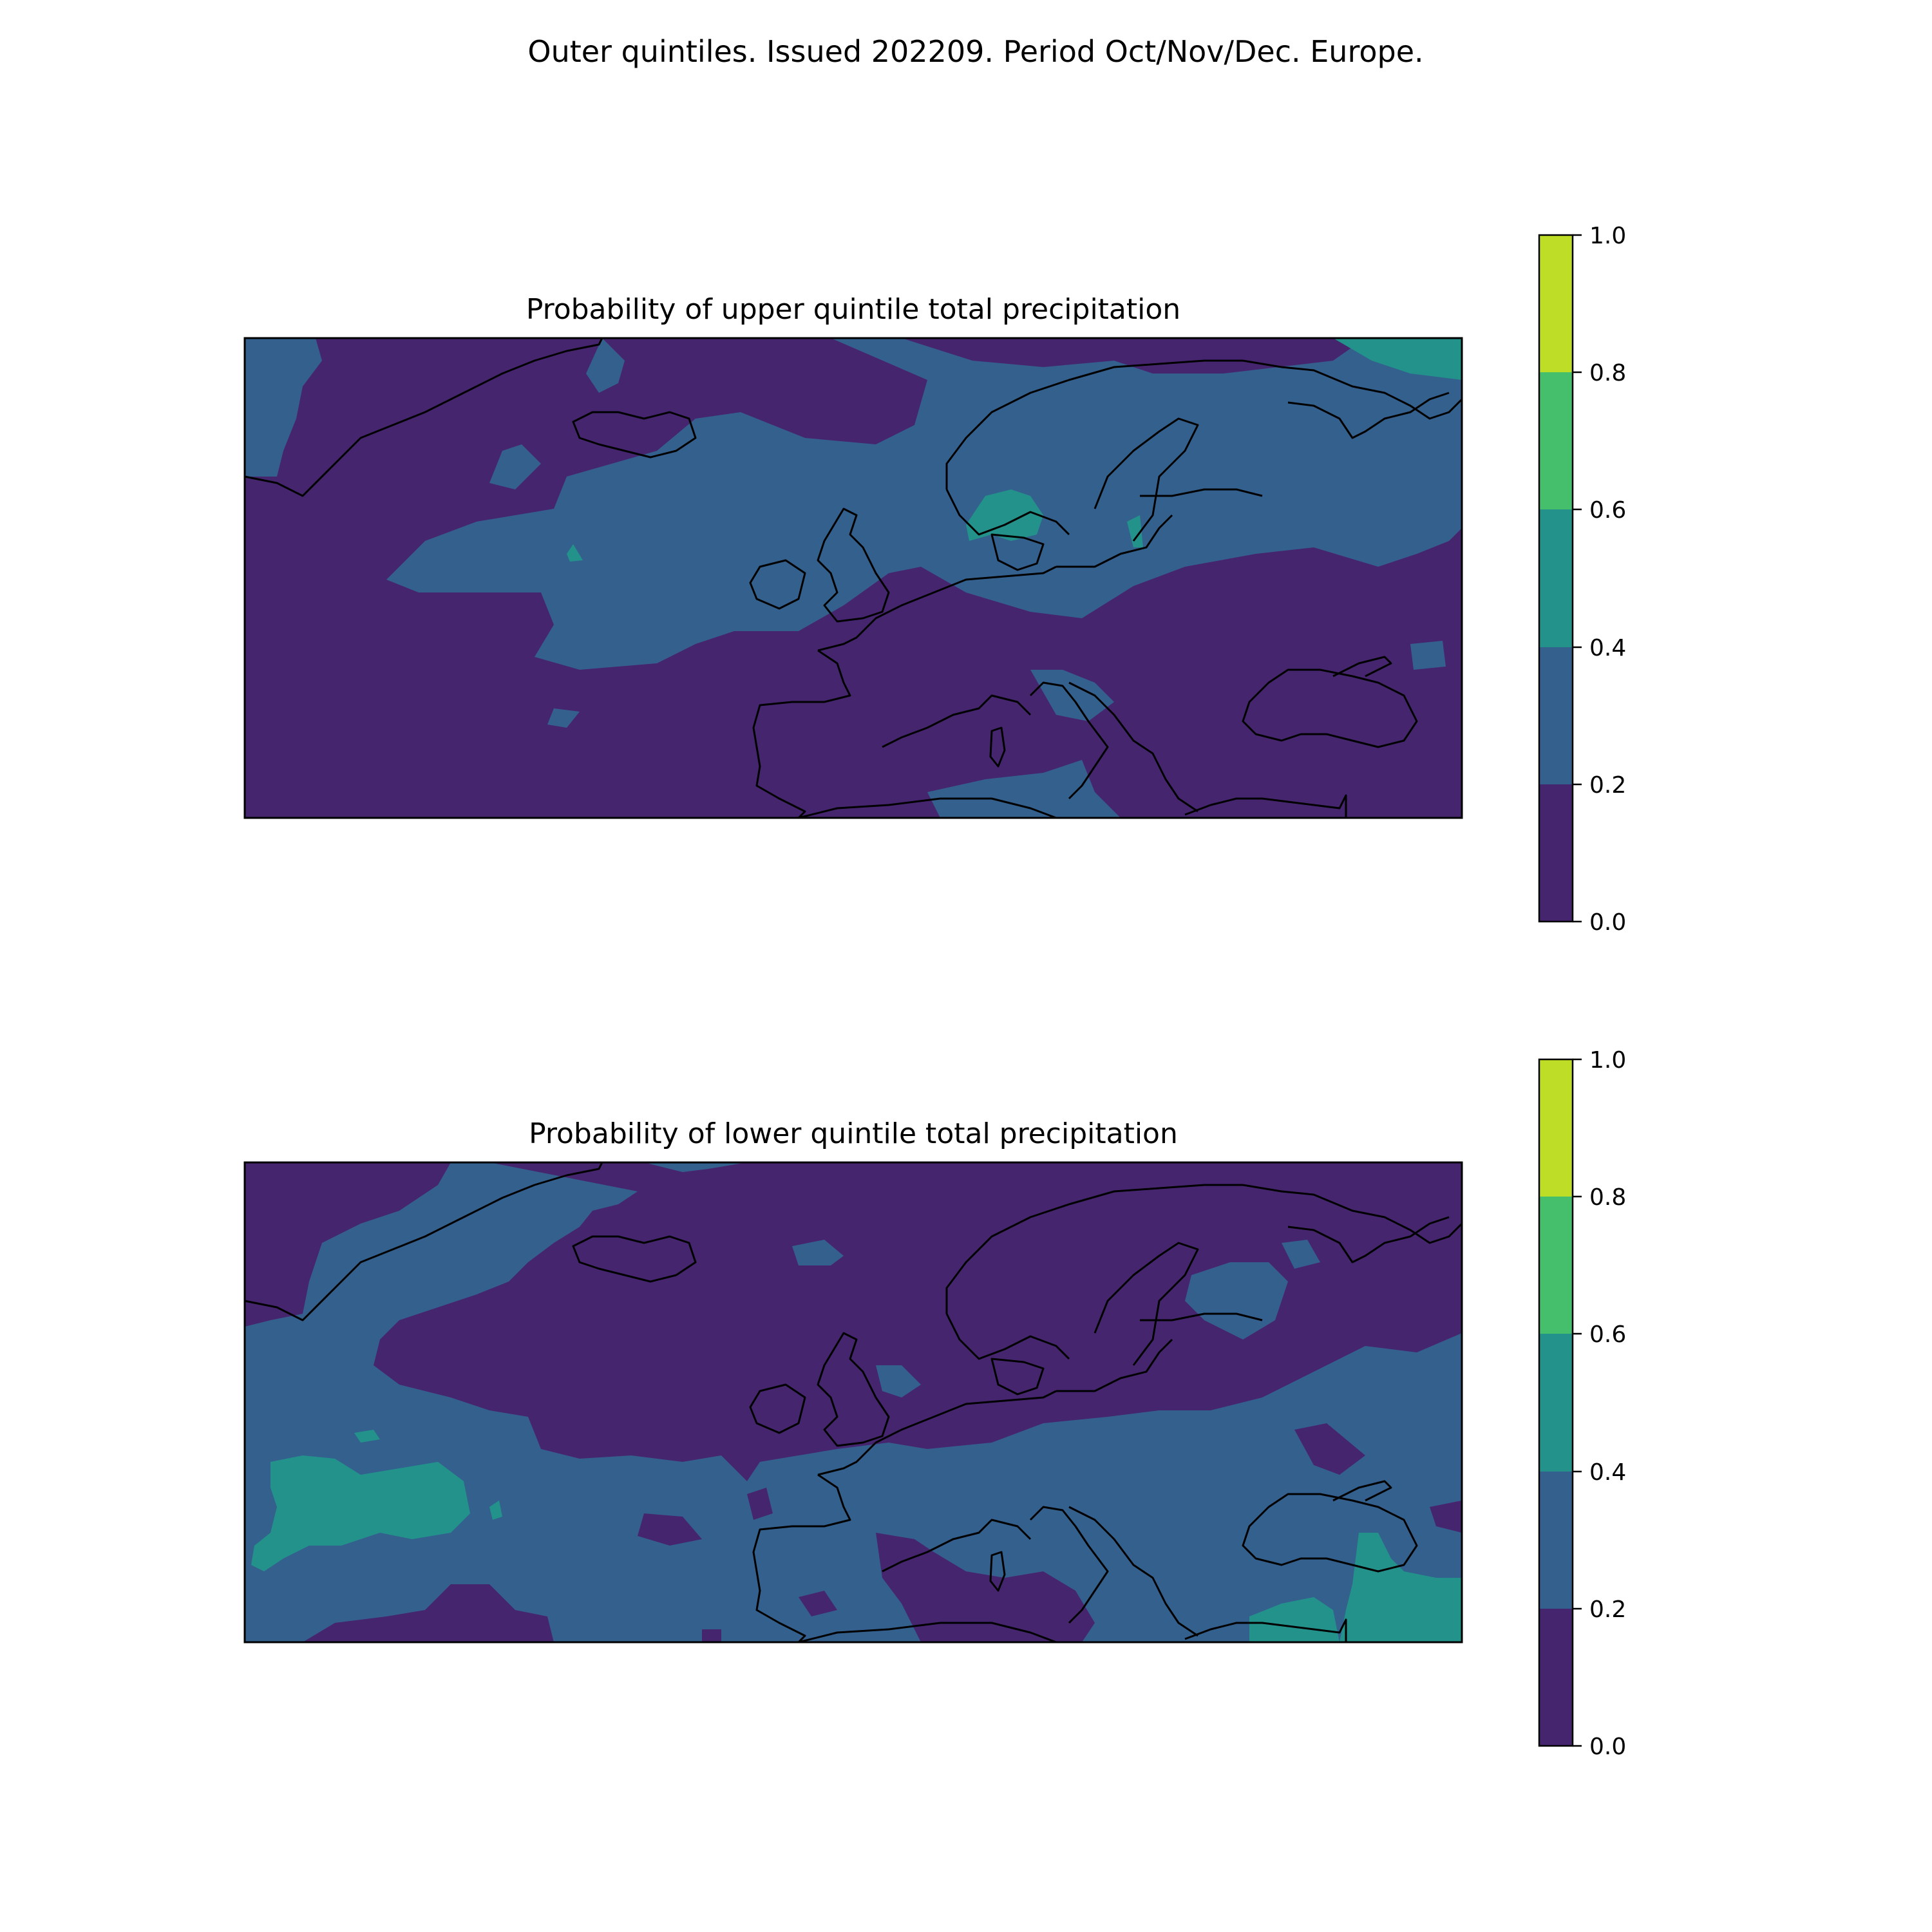 The width and height of the screenshot is (1932, 1932). I want to click on colorbar-upper-band-0.0-0.2, so click(1556, 853).